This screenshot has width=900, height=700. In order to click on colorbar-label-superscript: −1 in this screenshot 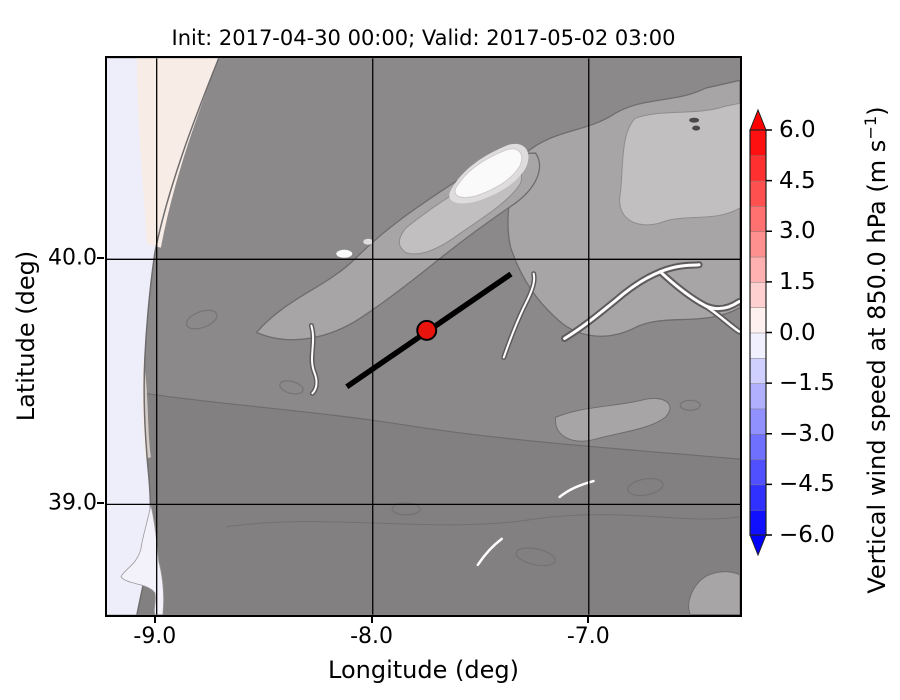, I will do `click(870, 127)`.